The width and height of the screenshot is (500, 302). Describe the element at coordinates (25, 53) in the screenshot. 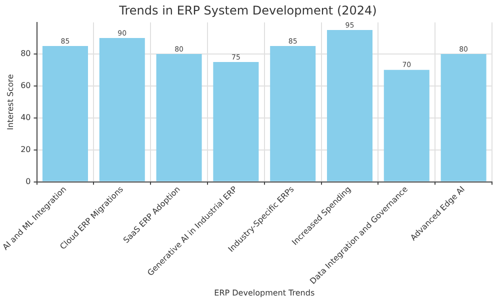

I see `y-tick-label: 80` at that location.